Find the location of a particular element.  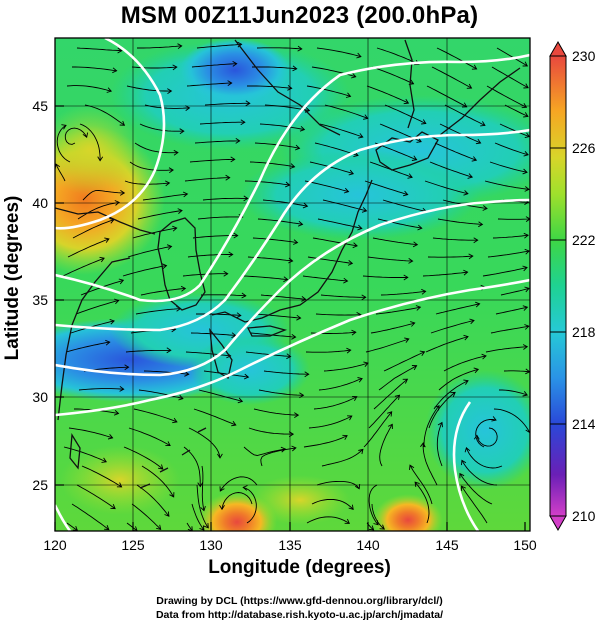

x-tick-label: 145 is located at coordinates (447, 545).